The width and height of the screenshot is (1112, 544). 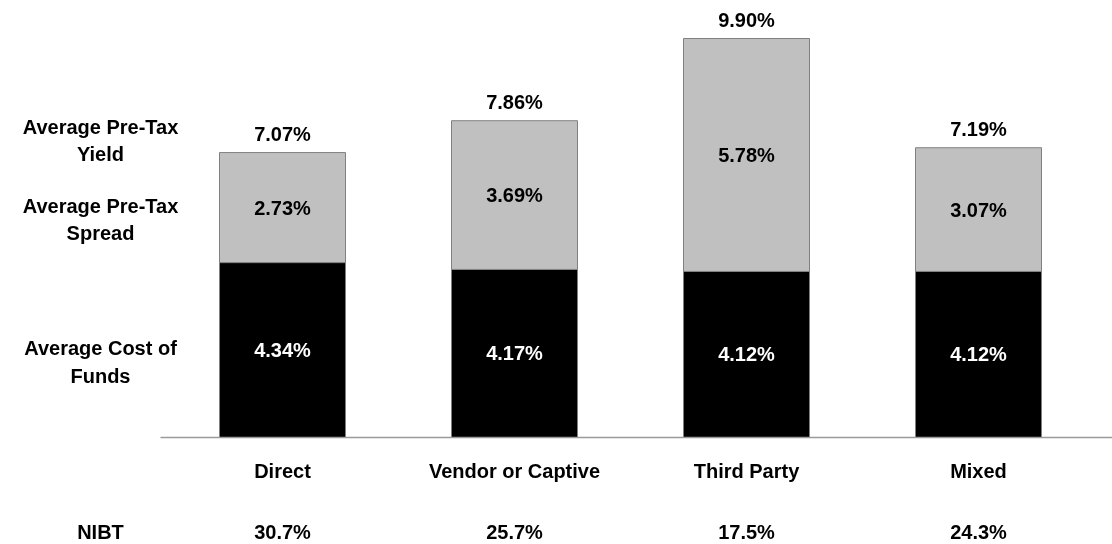 What do you see at coordinates (514, 470) in the screenshot?
I see `x-tick-label: Vendor or Captive` at bounding box center [514, 470].